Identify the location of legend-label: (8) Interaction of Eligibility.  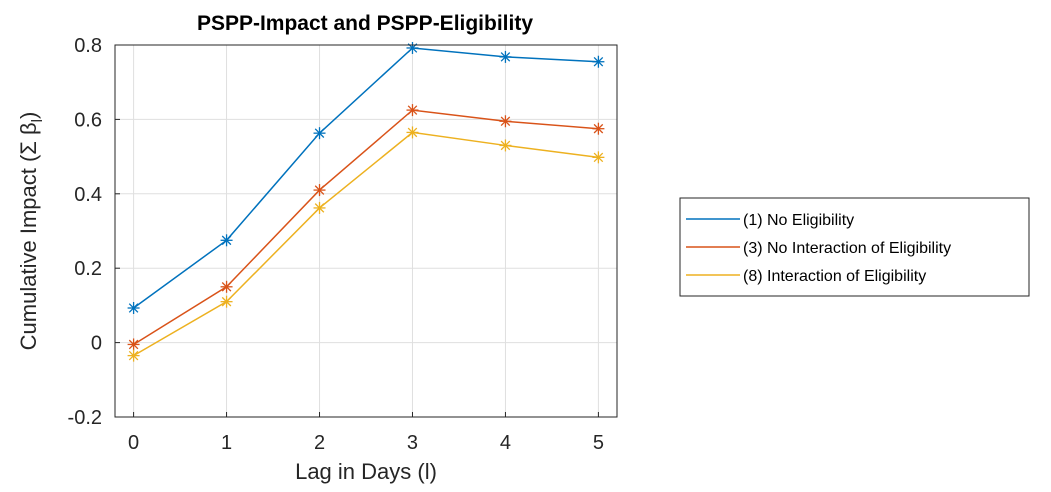
(834, 276).